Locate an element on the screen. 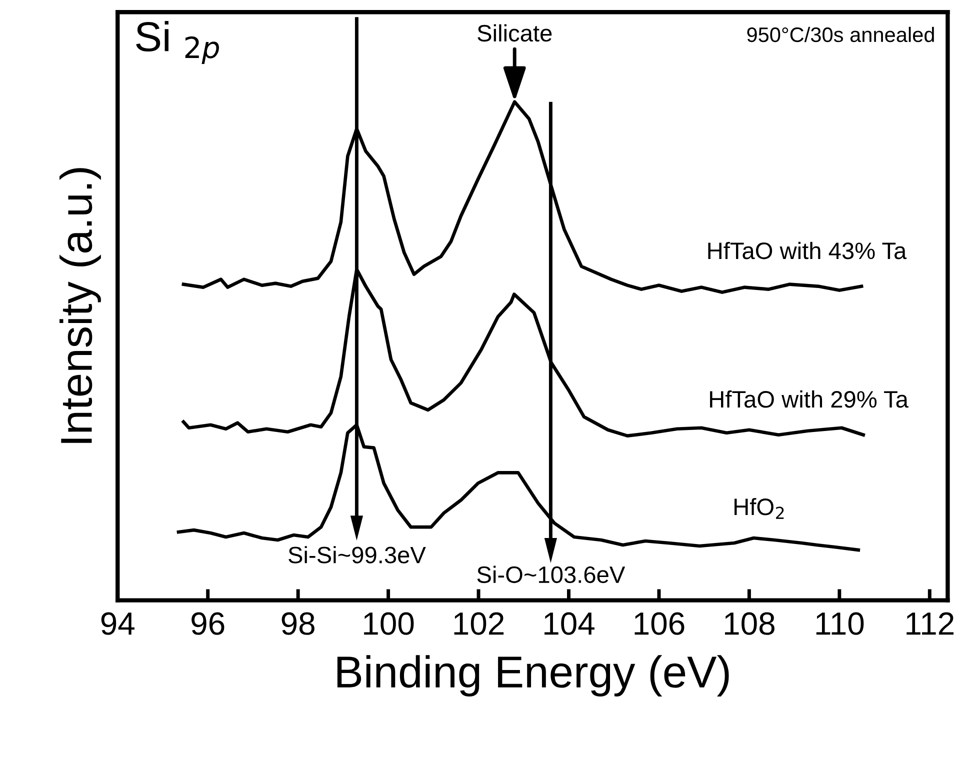  series-label: HfTaO with 43% Ta is located at coordinates (807, 251).